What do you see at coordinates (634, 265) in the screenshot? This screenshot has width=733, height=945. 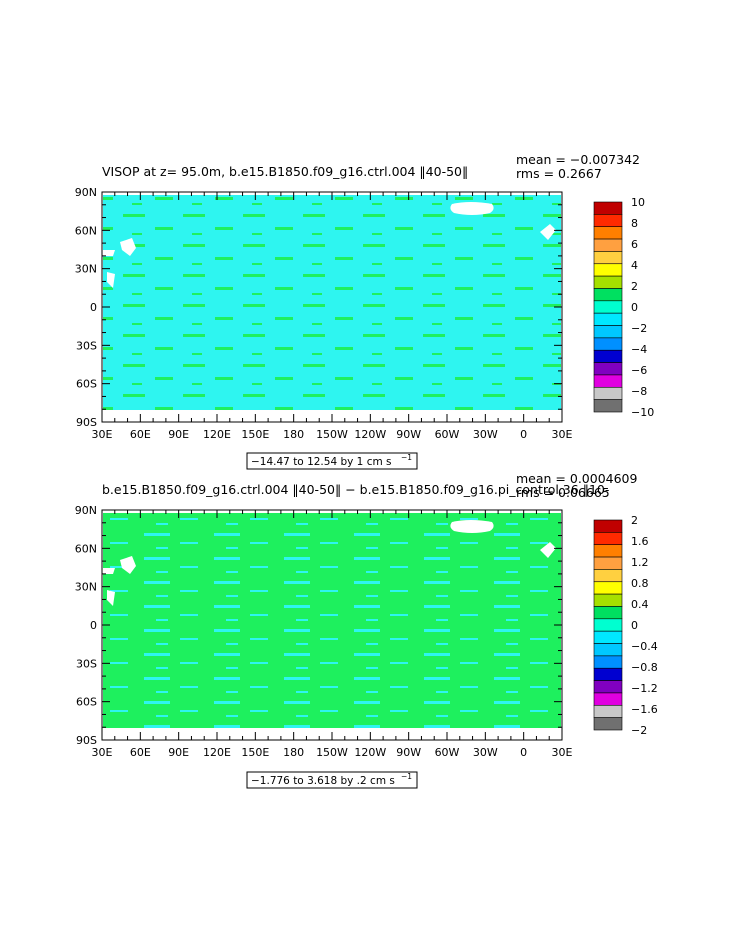 I see `colorbar-label: 4` at bounding box center [634, 265].